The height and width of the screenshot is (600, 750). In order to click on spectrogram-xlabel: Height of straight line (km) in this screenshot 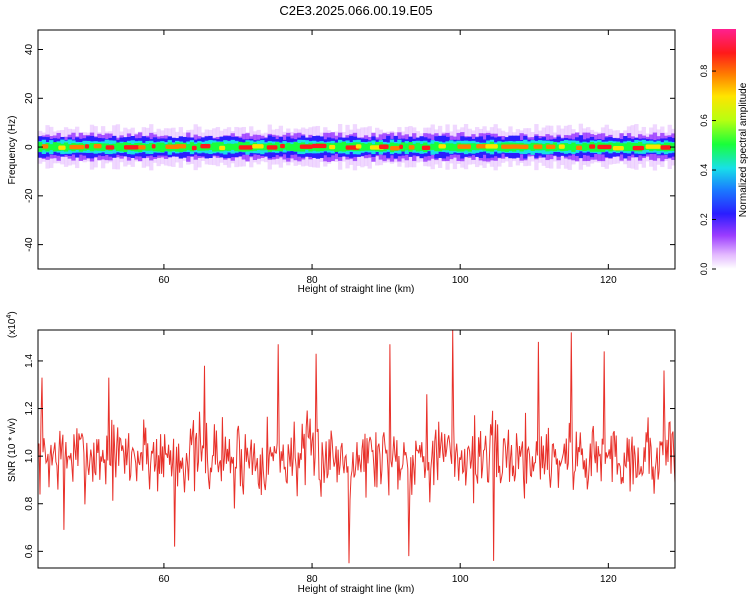, I will do `click(356, 289)`.